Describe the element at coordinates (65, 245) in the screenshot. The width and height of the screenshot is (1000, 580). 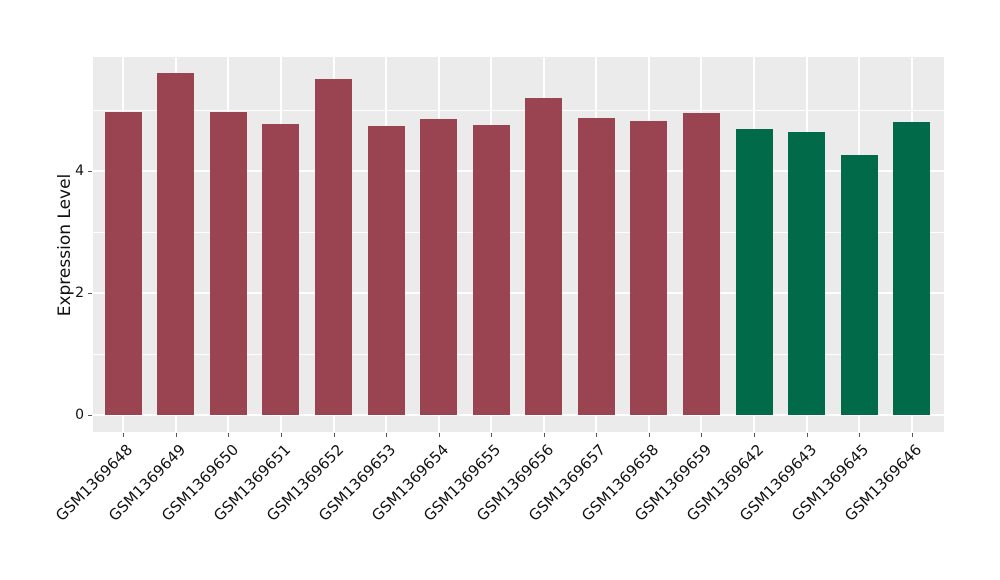
I see `y-axis-label: Expression Level` at that location.